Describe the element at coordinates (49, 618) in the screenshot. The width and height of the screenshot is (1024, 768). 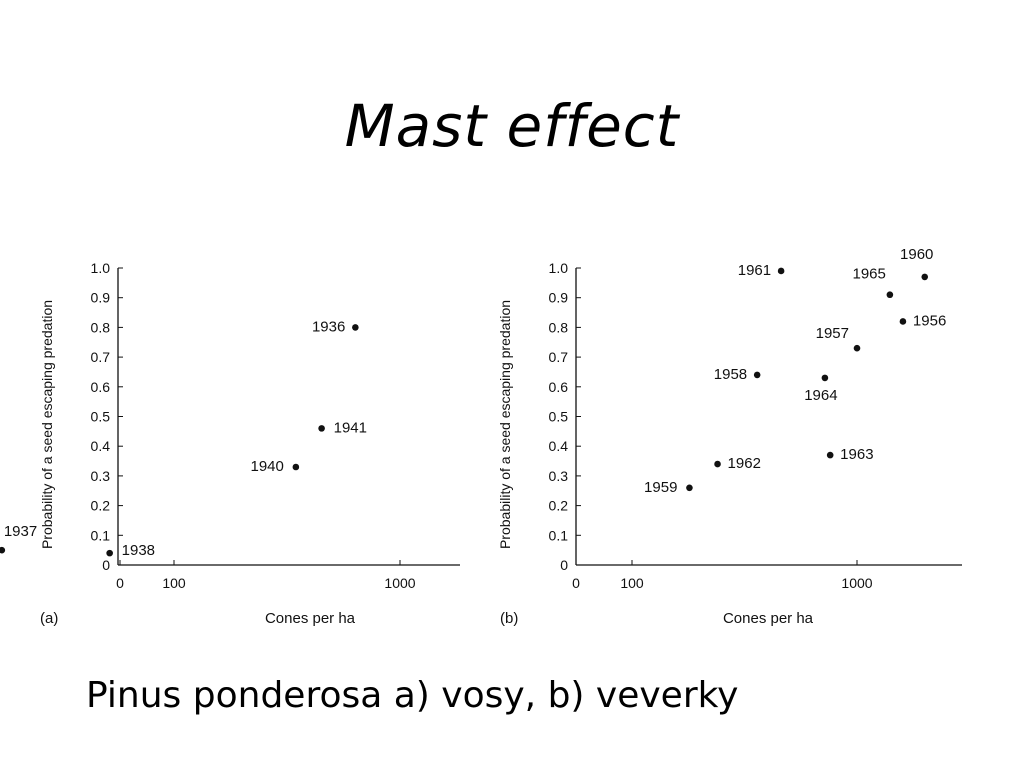
I see `panel-label: (a)` at that location.